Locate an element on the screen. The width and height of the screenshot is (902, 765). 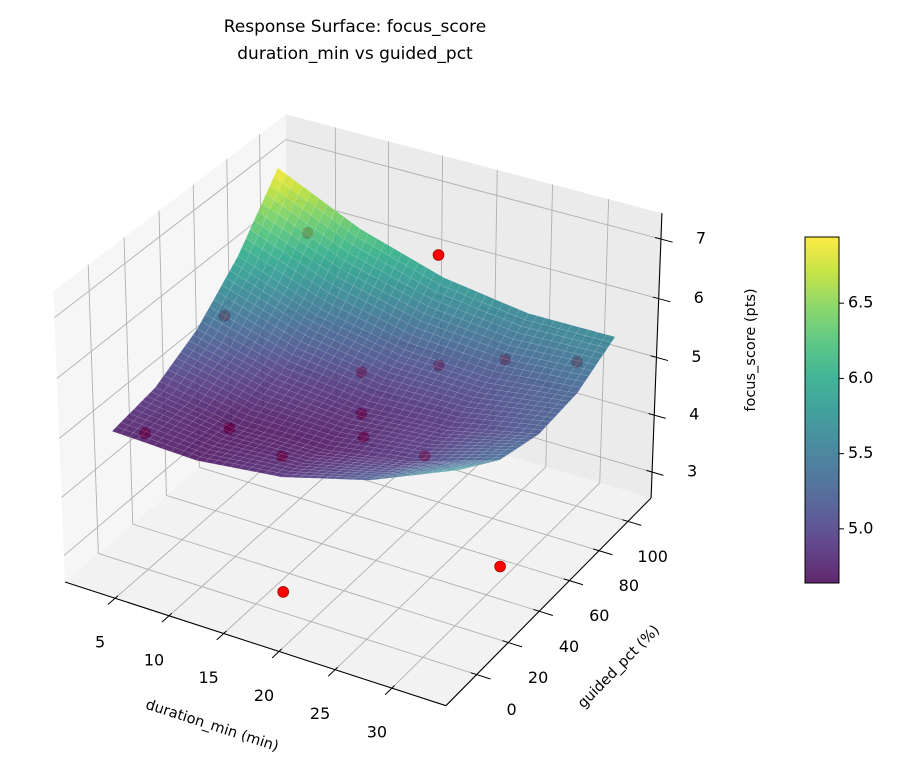
x-tick-label: 15 is located at coordinates (208, 677).